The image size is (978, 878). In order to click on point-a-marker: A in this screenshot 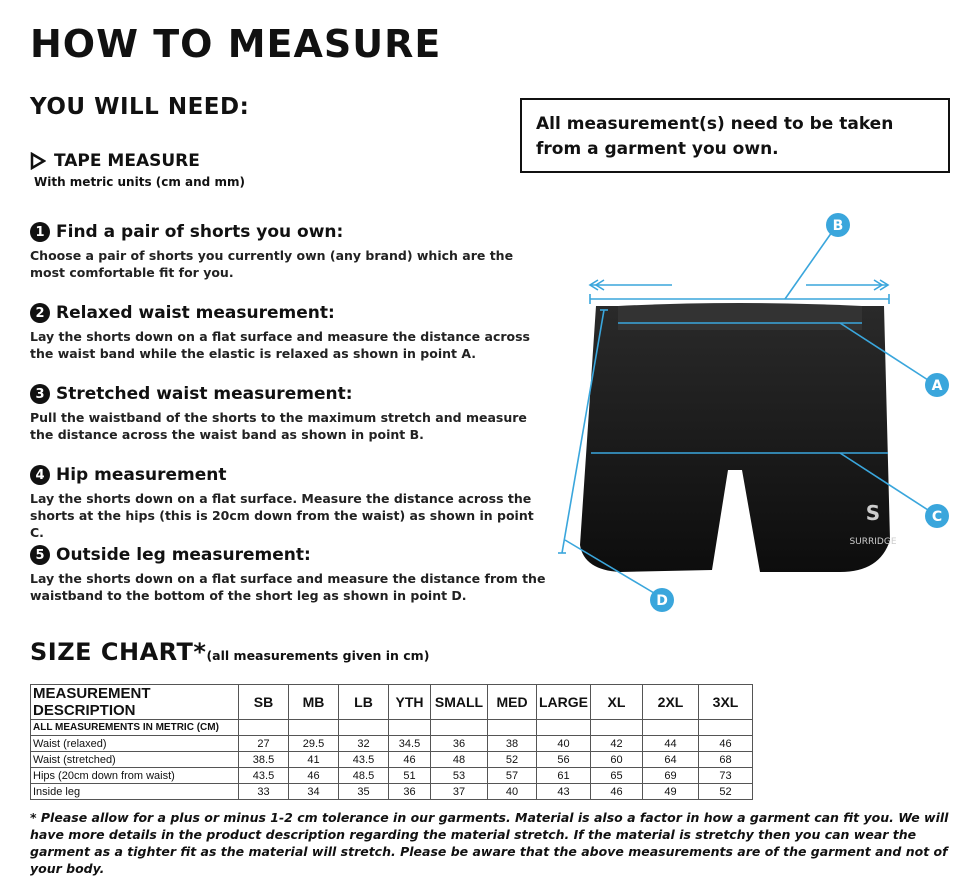, I will do `click(937, 385)`.